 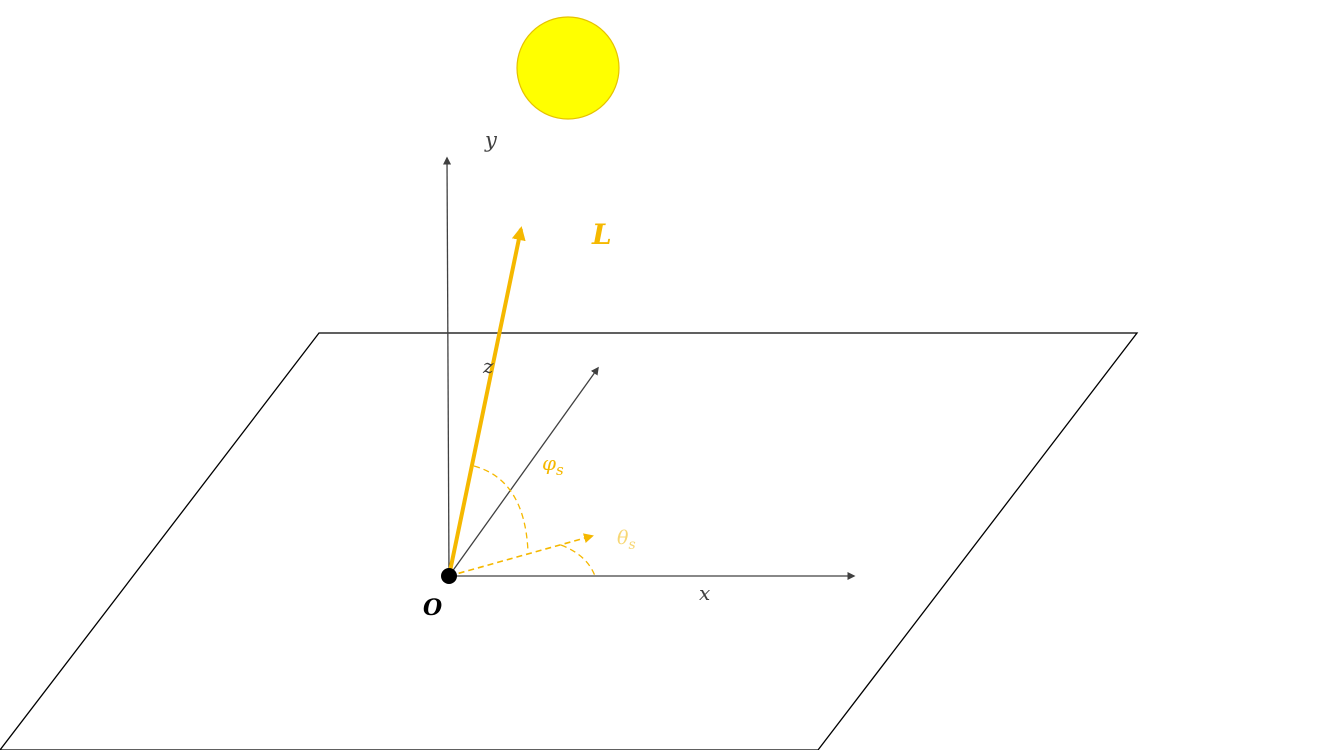 I want to click on light-vector, so click(x=486, y=401).